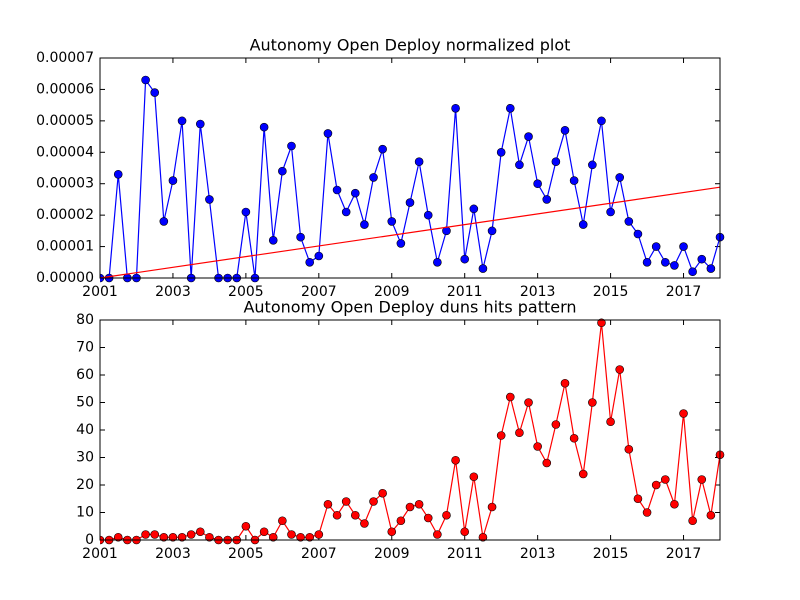 This screenshot has height=600, width=800. What do you see at coordinates (173, 292) in the screenshot?
I see `x-tick-label: 2003` at bounding box center [173, 292].